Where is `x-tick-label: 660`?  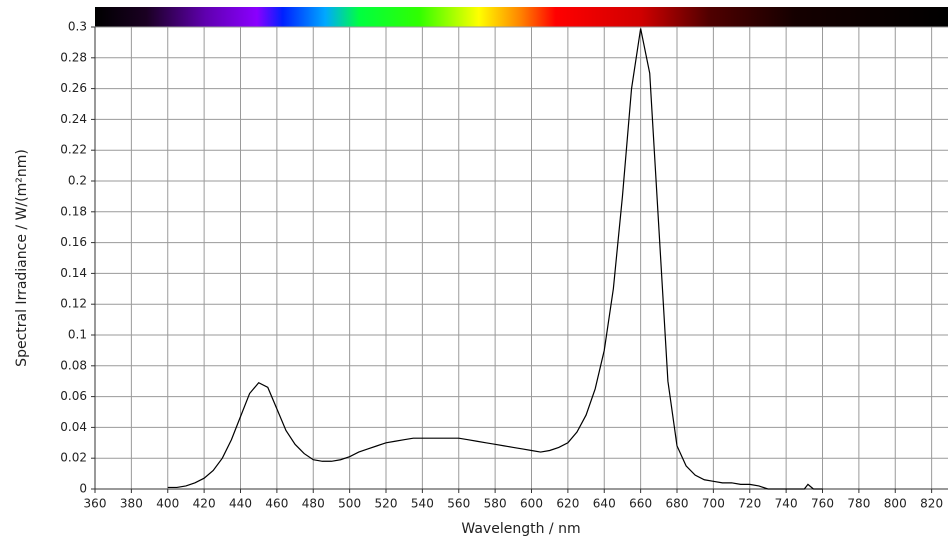
x-tick-label: 660 is located at coordinates (640, 504).